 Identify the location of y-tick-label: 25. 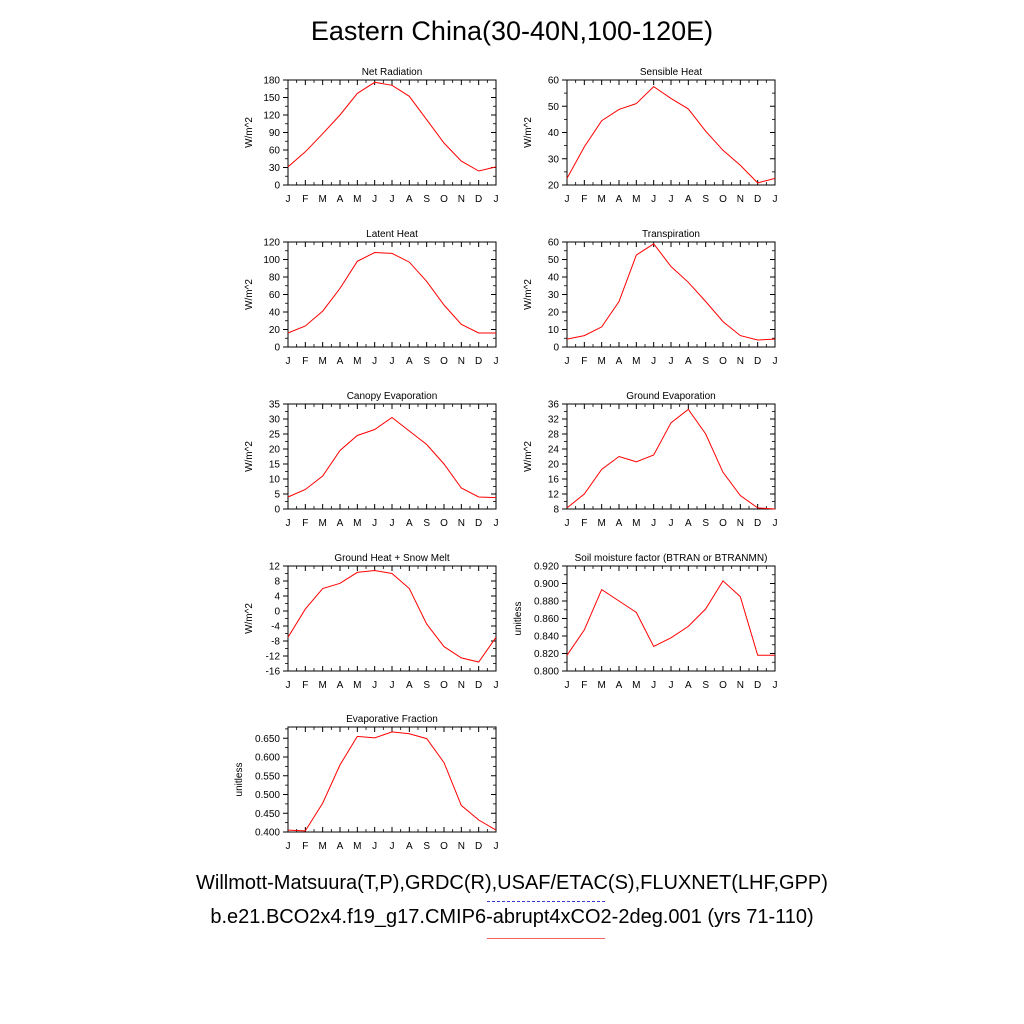
(275, 435).